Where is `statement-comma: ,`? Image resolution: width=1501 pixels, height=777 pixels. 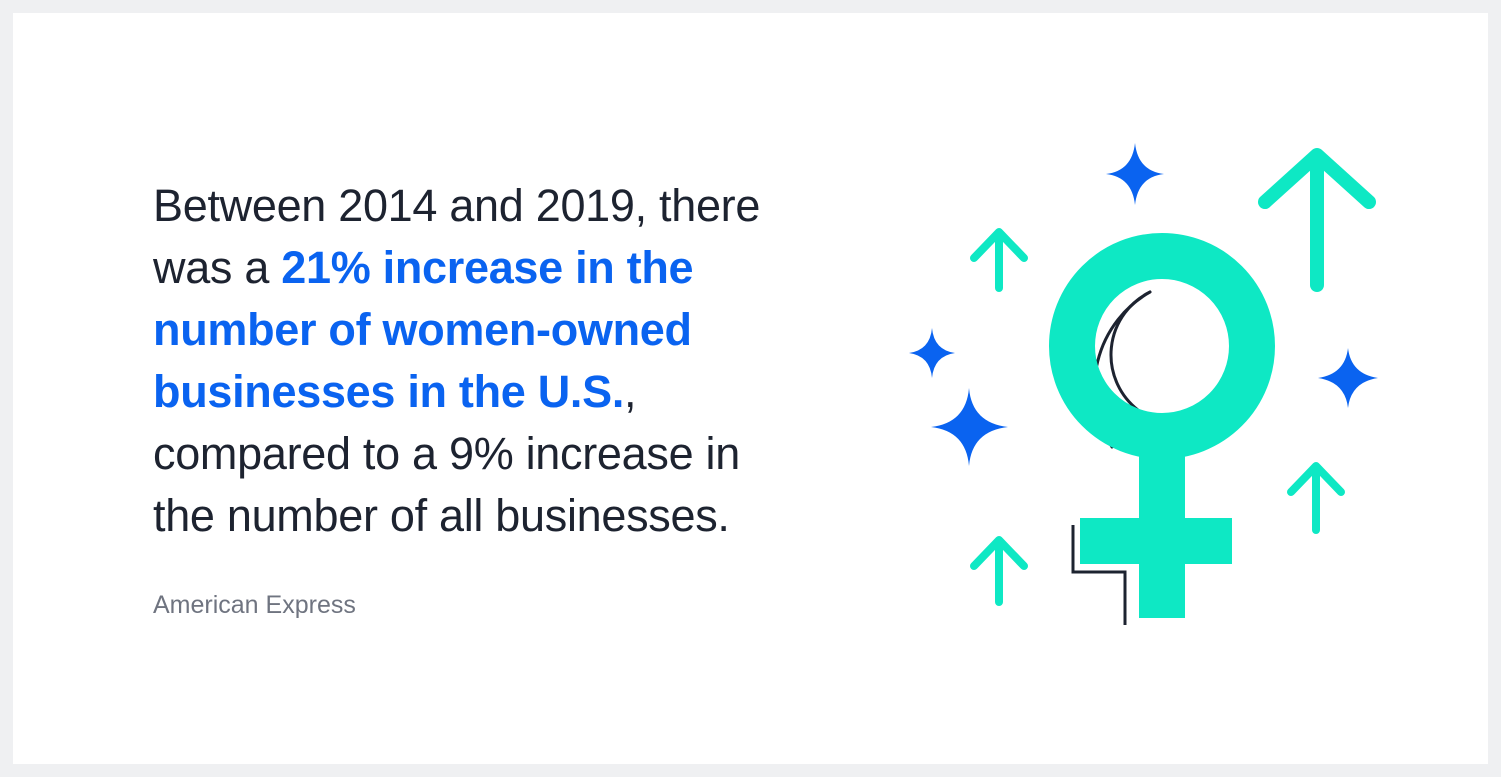
statement-comma: , is located at coordinates (630, 391).